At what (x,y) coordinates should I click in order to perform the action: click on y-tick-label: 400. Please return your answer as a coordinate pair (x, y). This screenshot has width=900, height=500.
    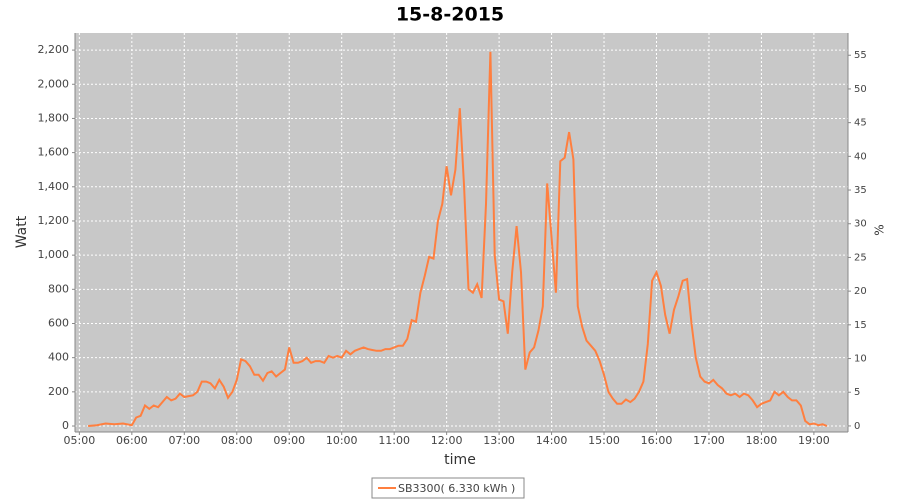
    Looking at the image, I should click on (58, 357).